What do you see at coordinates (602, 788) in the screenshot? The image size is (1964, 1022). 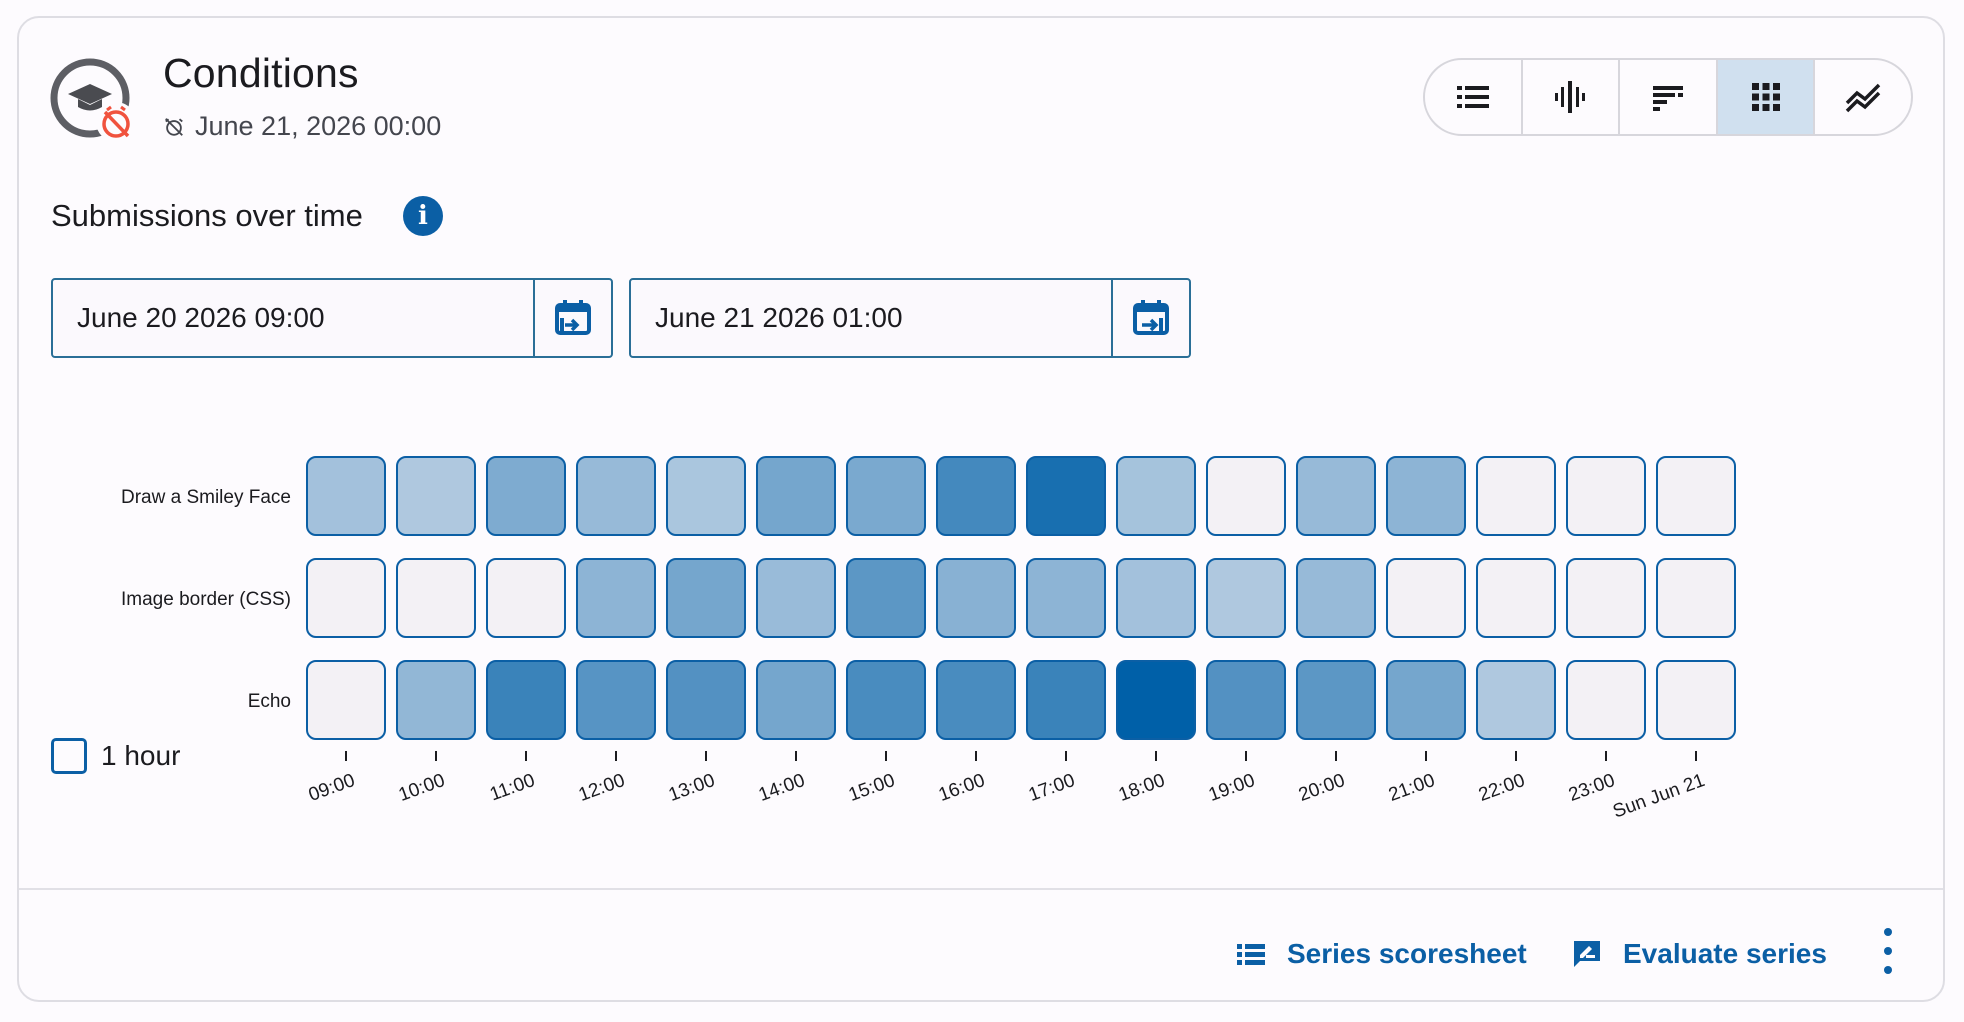 I see `x-tick-label: 12:00` at bounding box center [602, 788].